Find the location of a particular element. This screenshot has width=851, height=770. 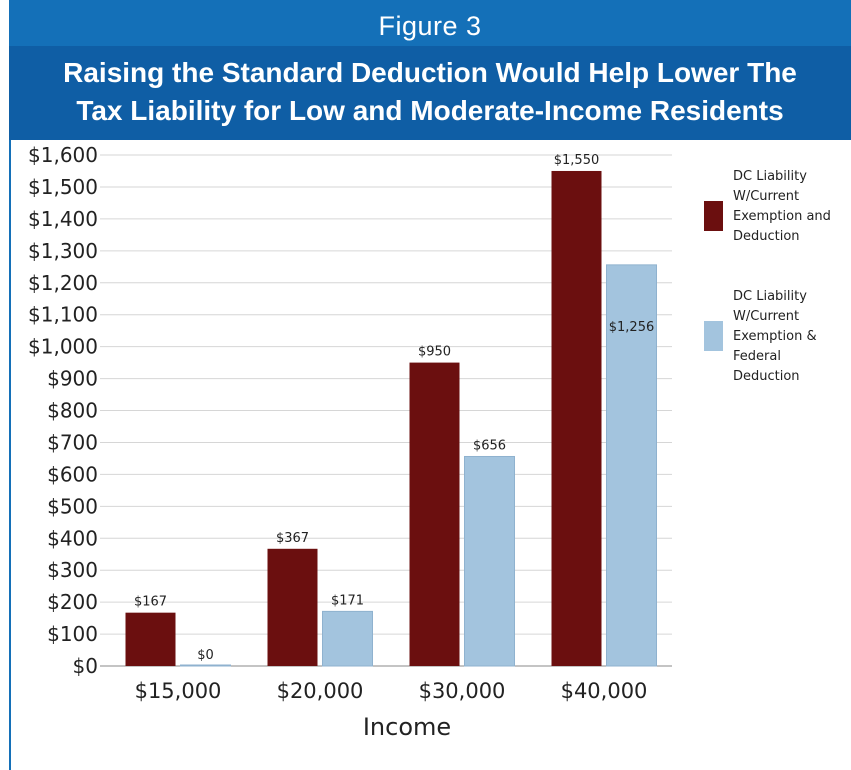

x-tick-label: $20,000 is located at coordinates (320, 691).